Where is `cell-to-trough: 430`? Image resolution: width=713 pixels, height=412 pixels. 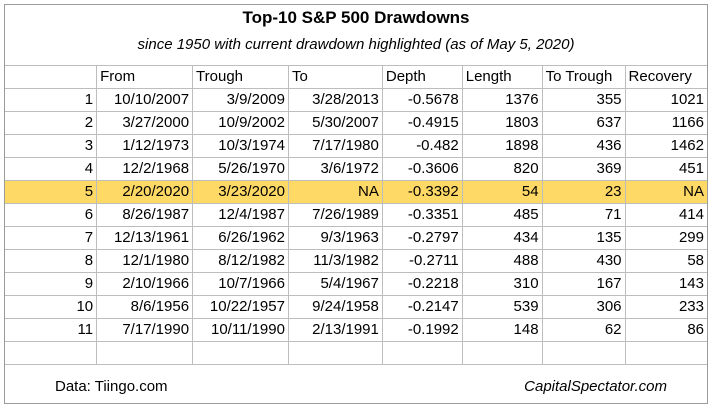 cell-to-trough: 430 is located at coordinates (583, 261).